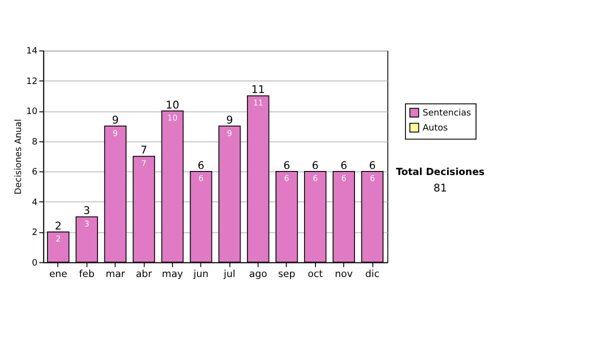 The width and height of the screenshot is (600, 340). I want to click on data-label: 3, so click(87, 224).